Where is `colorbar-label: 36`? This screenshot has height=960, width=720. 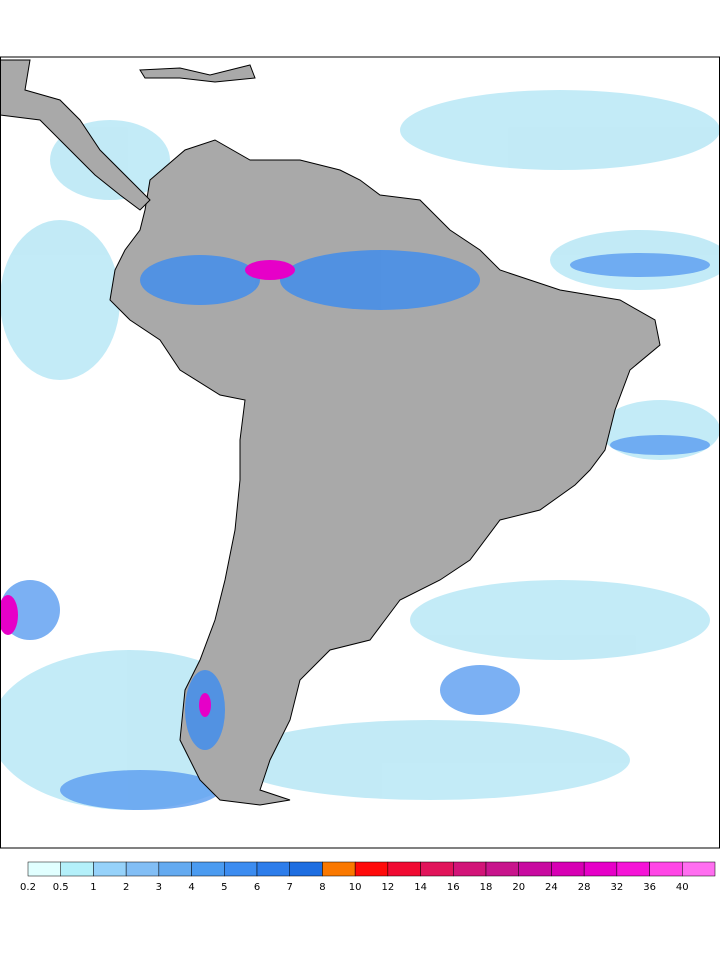
colorbar-label: 36 is located at coordinates (649, 887).